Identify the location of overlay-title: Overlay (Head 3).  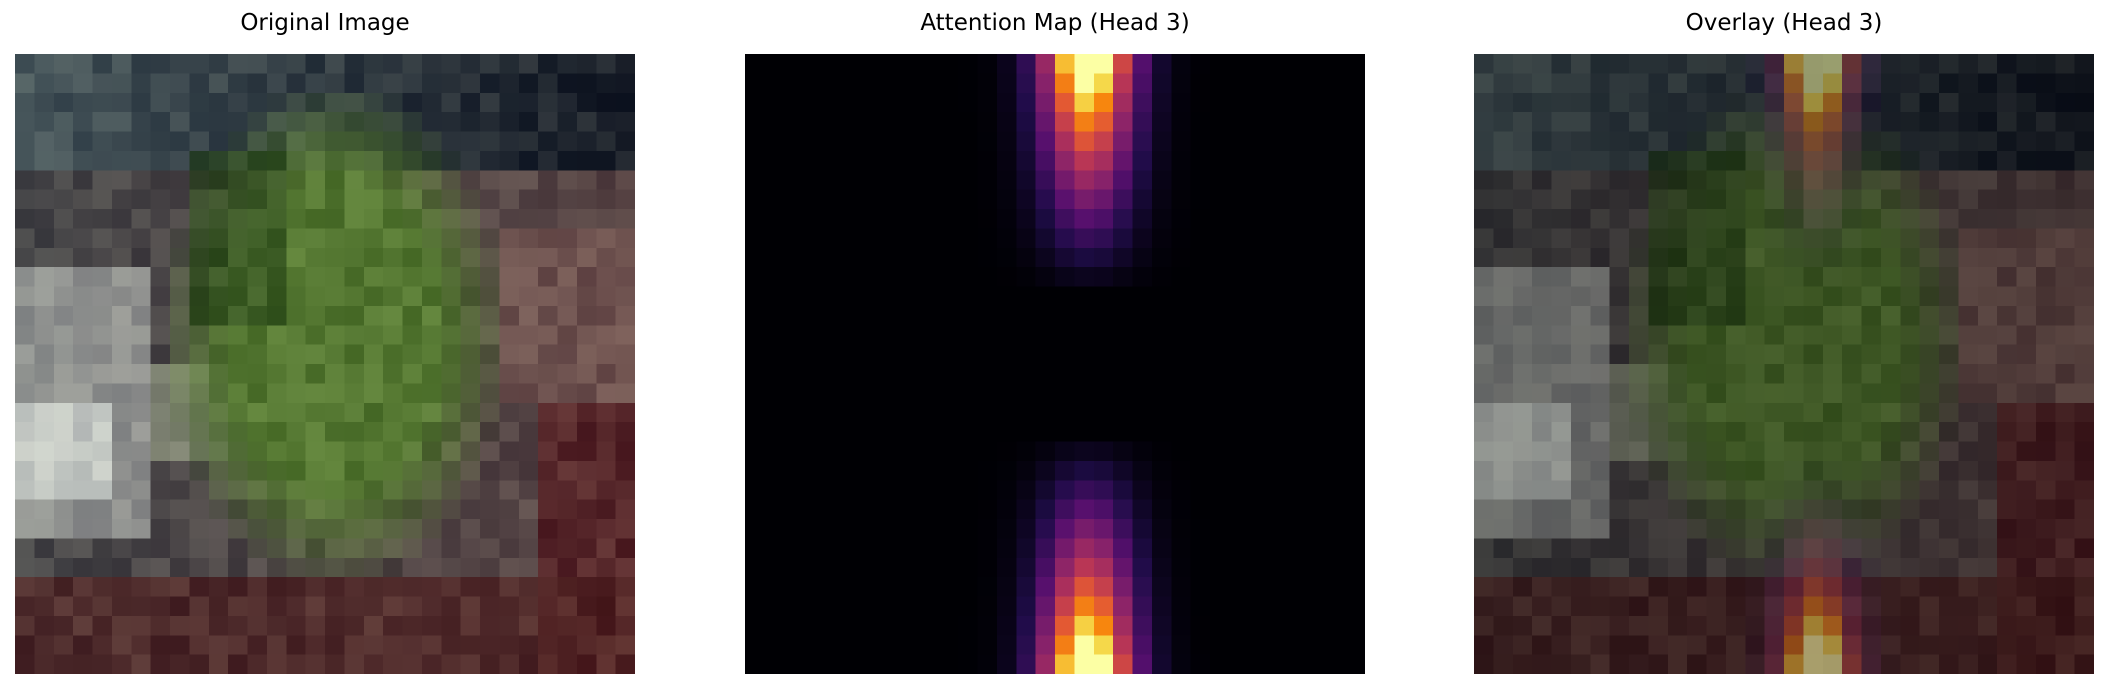
(1784, 23).